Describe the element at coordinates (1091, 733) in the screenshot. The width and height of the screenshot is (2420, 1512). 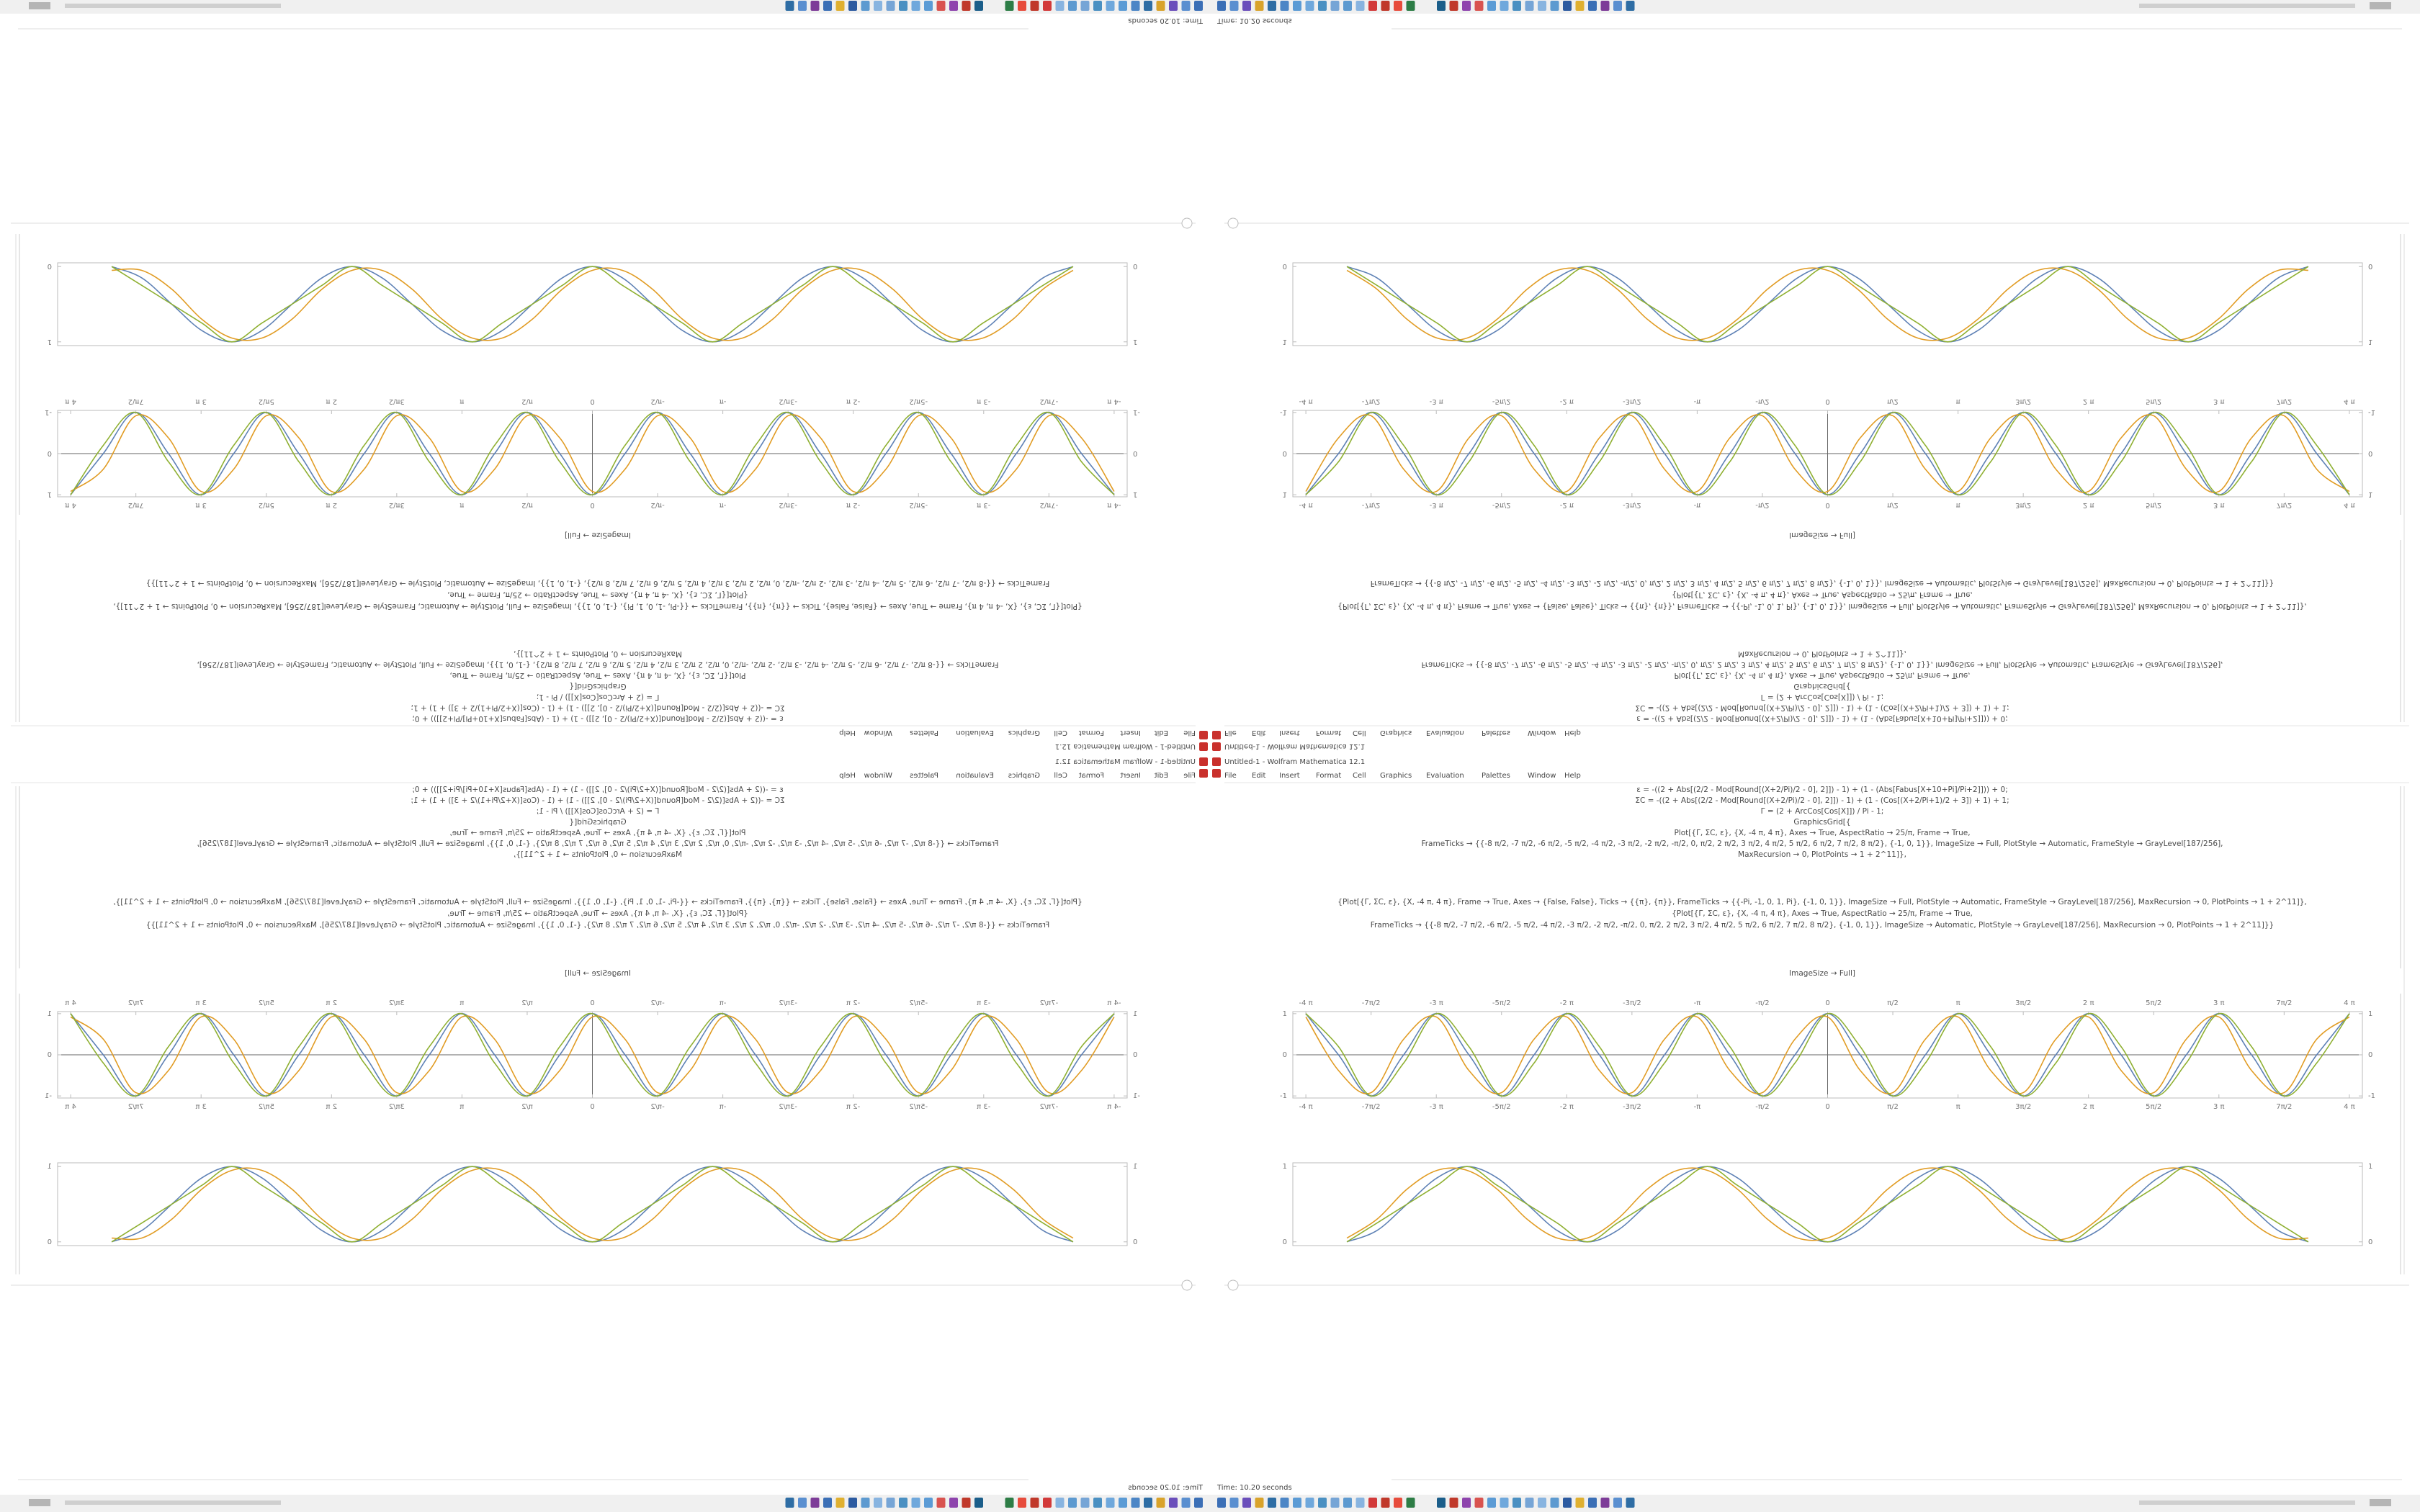
I see `menu-item: Format` at that location.